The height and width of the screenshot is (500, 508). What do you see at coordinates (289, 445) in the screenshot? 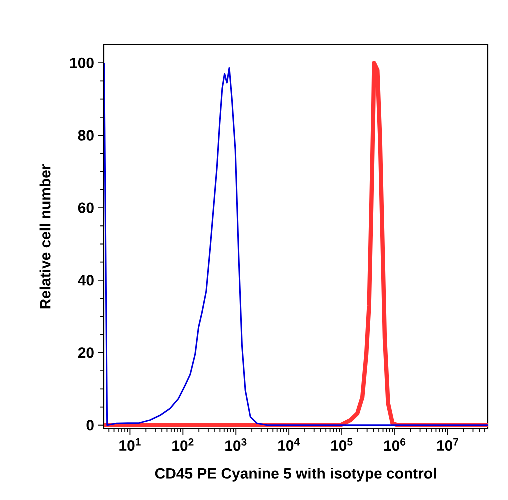
I see `x-tick-label: 10$^{4}$` at bounding box center [289, 445].